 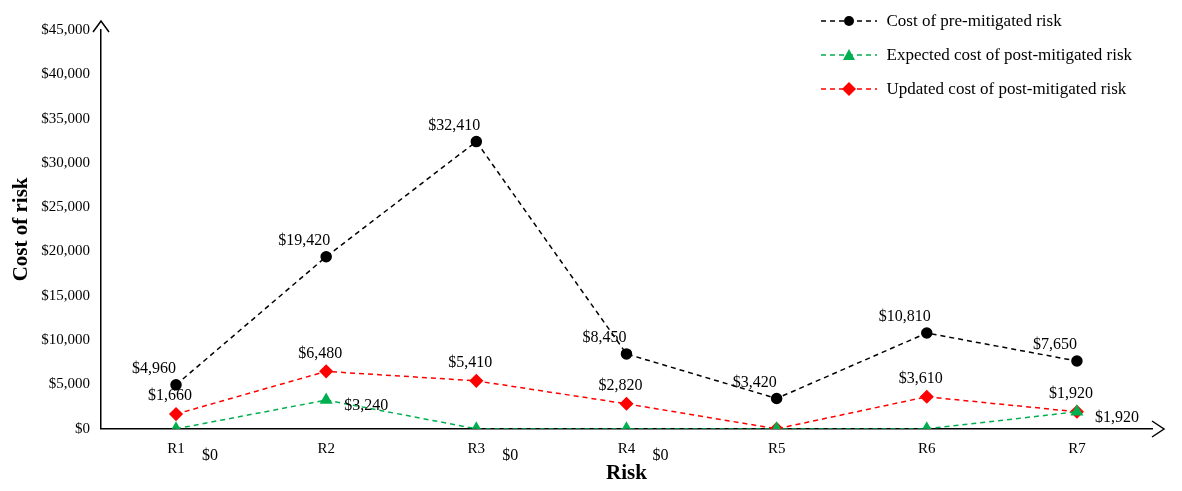 I want to click on data-label: $10,810, so click(x=904, y=316).